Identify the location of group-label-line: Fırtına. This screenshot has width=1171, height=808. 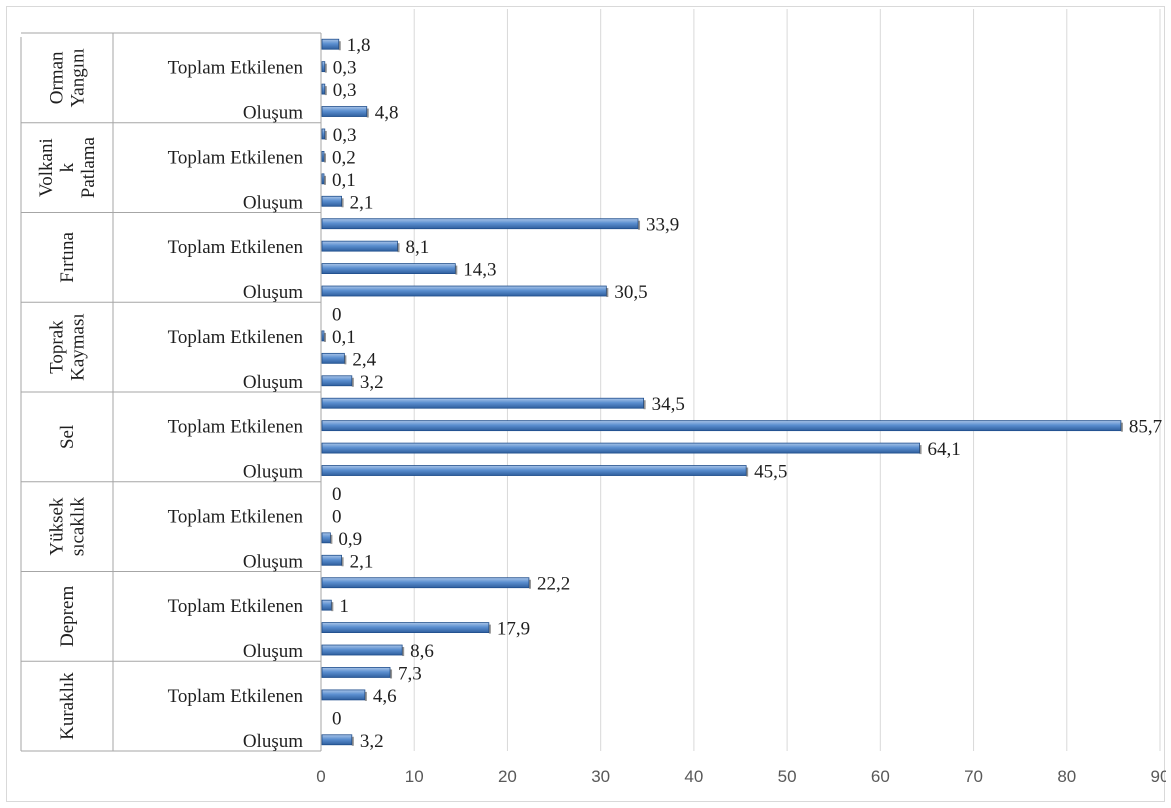
(67, 256).